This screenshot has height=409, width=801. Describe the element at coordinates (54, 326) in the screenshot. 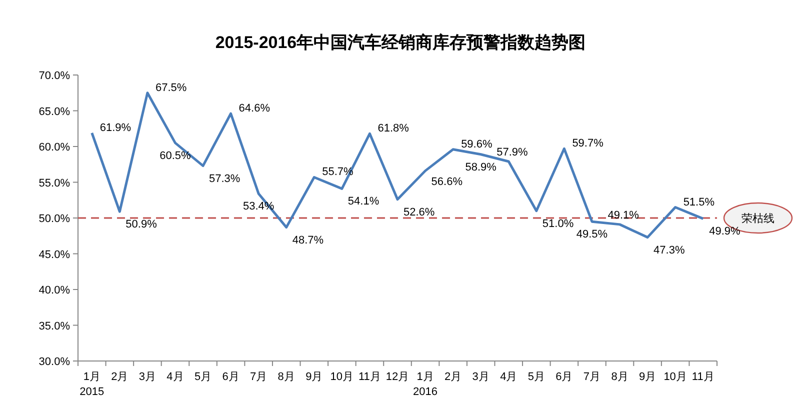

I see `y-tick-label: 35.0%` at that location.